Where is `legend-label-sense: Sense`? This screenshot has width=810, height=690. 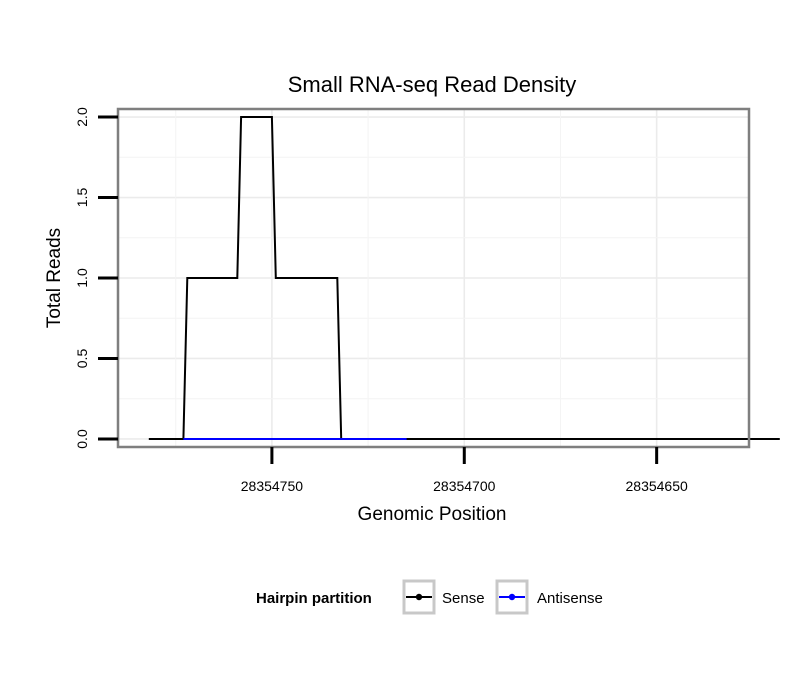 legend-label-sense: Sense is located at coordinates (463, 598).